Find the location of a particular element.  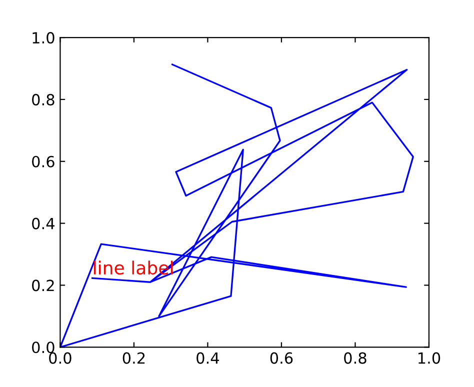

x-tick-label: 0.2 is located at coordinates (133, 358).